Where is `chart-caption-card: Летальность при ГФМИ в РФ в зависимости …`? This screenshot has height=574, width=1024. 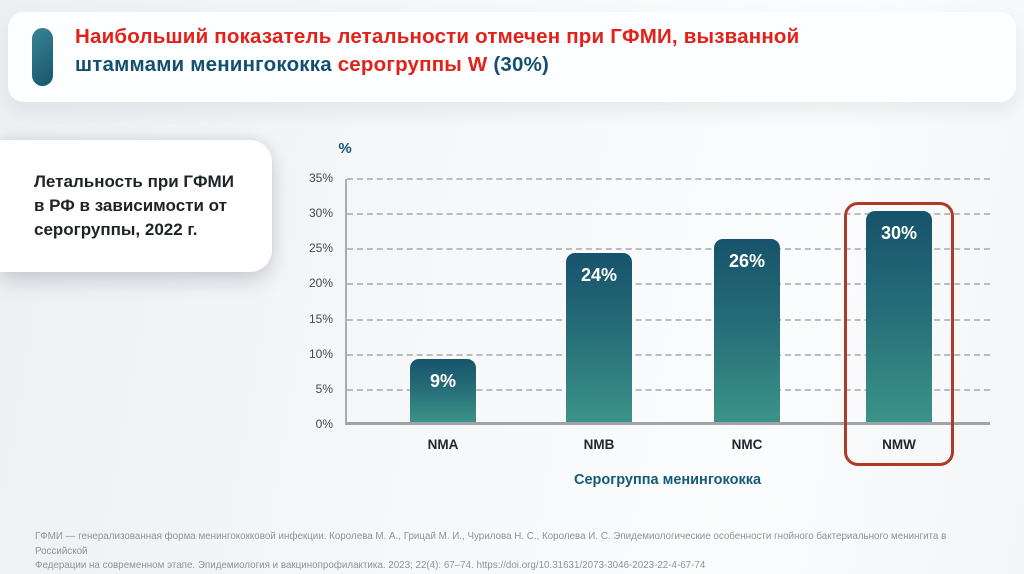
chart-caption-card: Летальность при ГФМИ в РФ в зависимости … is located at coordinates (136, 206).